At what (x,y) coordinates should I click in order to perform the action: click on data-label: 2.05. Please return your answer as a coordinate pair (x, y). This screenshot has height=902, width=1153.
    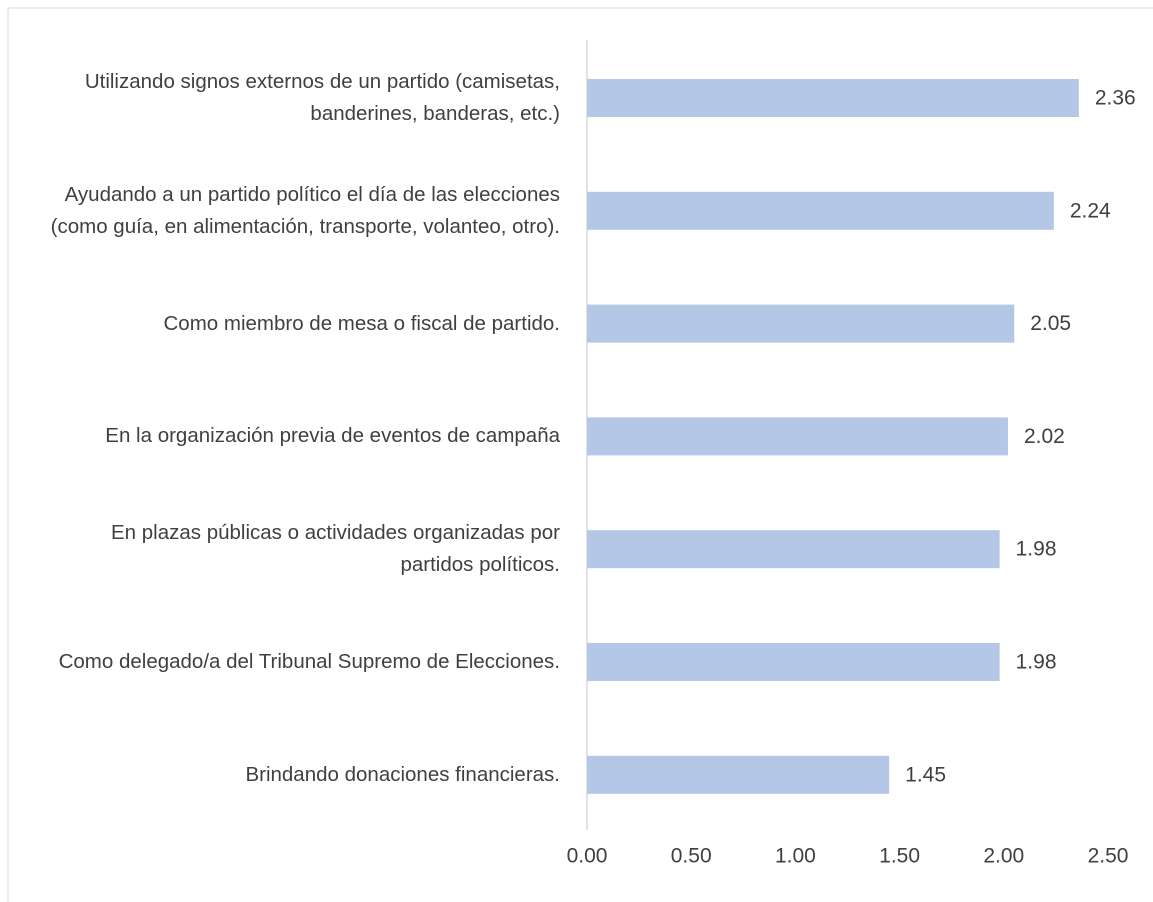
    Looking at the image, I should click on (1050, 323).